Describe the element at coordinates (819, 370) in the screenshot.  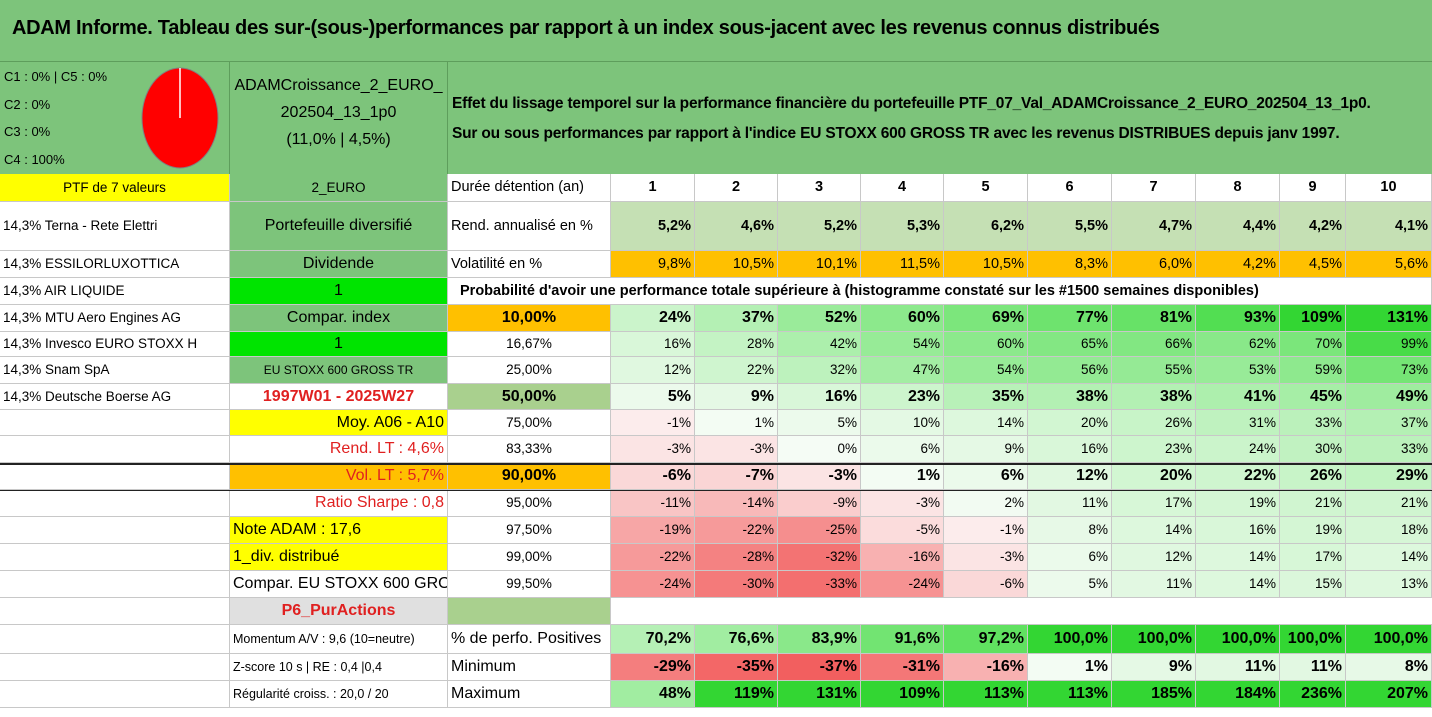
I see `probability-value: 32%` at that location.